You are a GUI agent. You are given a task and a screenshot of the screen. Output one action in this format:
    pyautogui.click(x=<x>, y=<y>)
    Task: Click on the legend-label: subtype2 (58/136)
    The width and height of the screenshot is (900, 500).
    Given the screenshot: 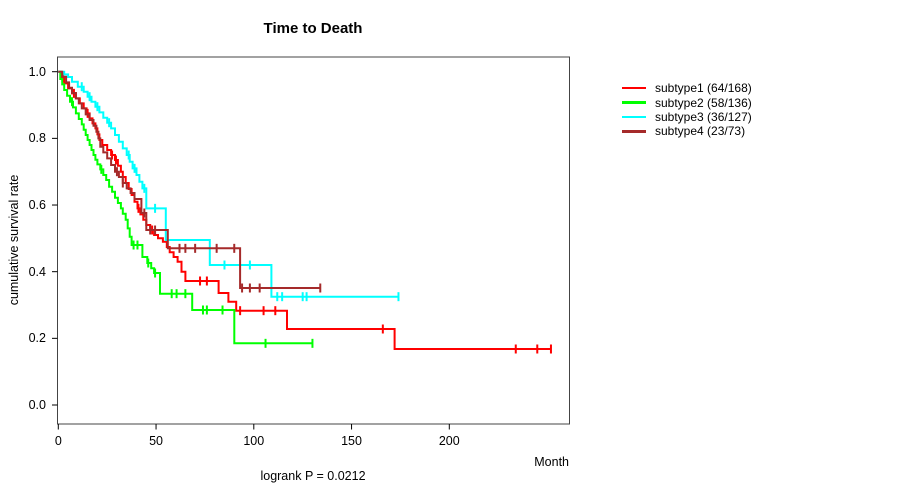 What is the action you would take?
    pyautogui.click(x=703, y=102)
    